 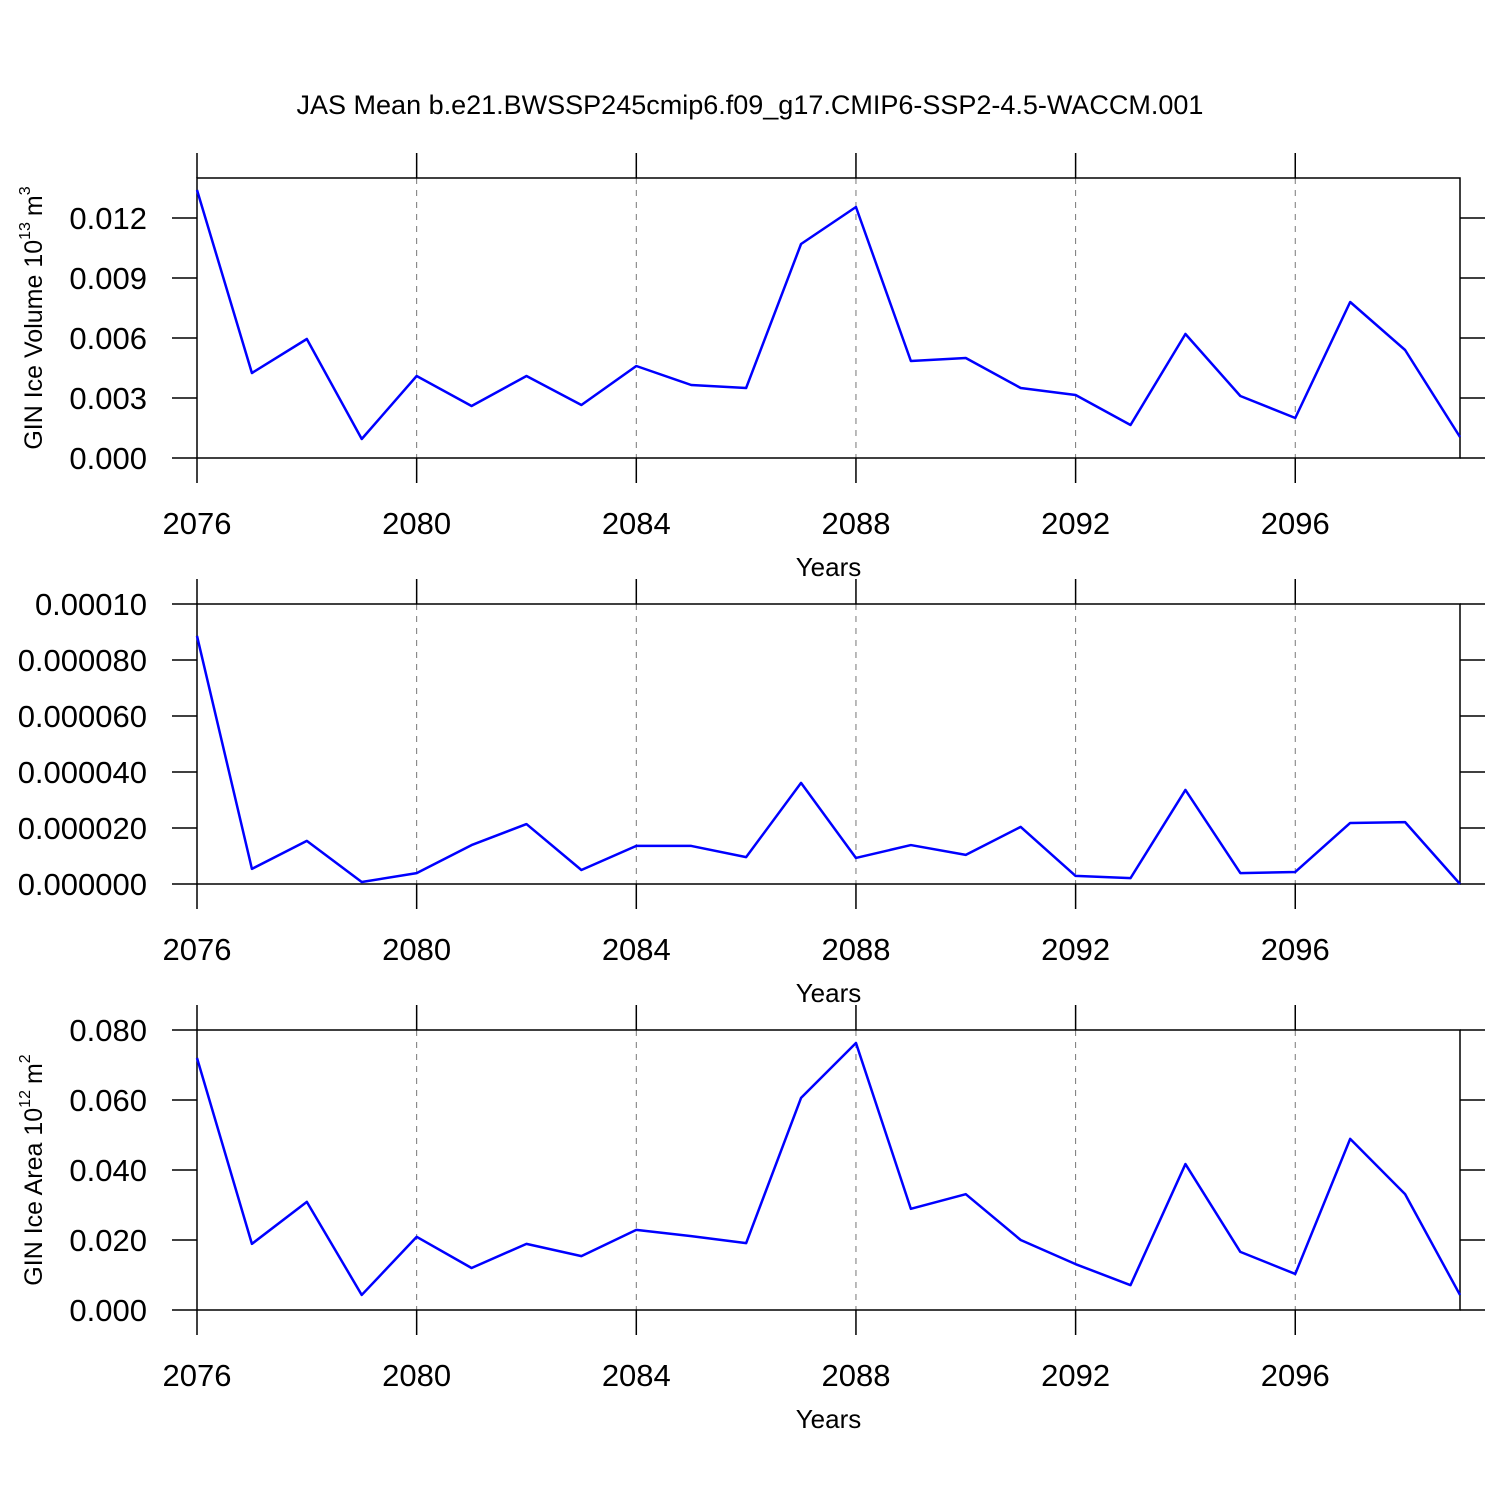 I want to click on y-tick-label: 0.000020, so click(x=82, y=828).